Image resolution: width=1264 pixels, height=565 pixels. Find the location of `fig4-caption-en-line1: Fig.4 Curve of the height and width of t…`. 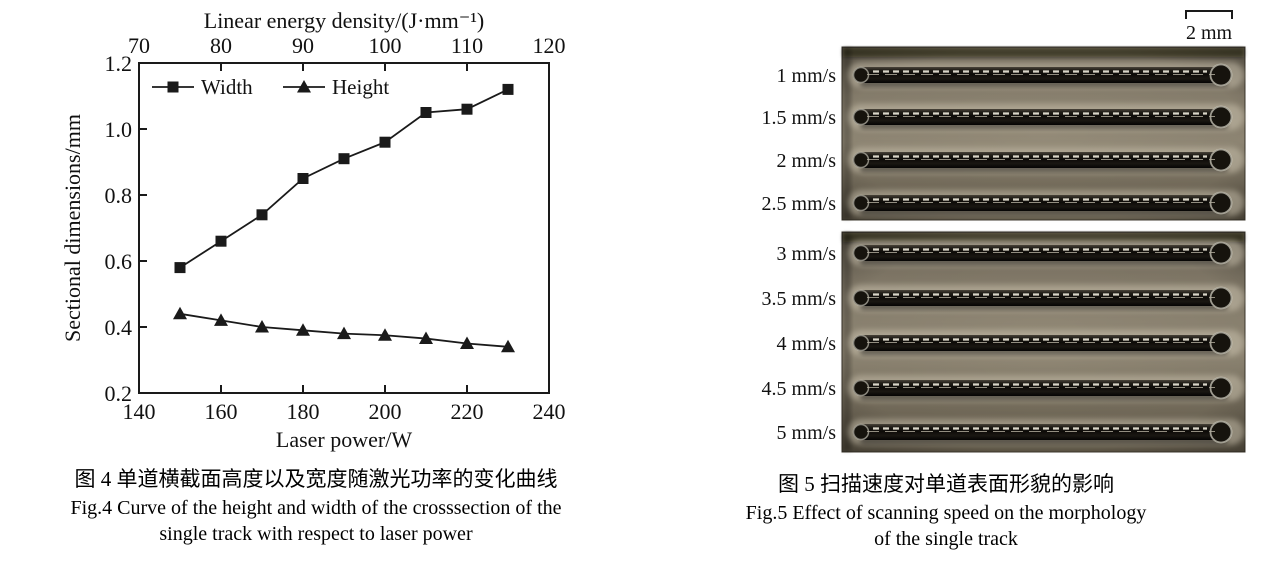

fig4-caption-en-line1: Fig.4 Curve of the height and width of t… is located at coordinates (316, 508).